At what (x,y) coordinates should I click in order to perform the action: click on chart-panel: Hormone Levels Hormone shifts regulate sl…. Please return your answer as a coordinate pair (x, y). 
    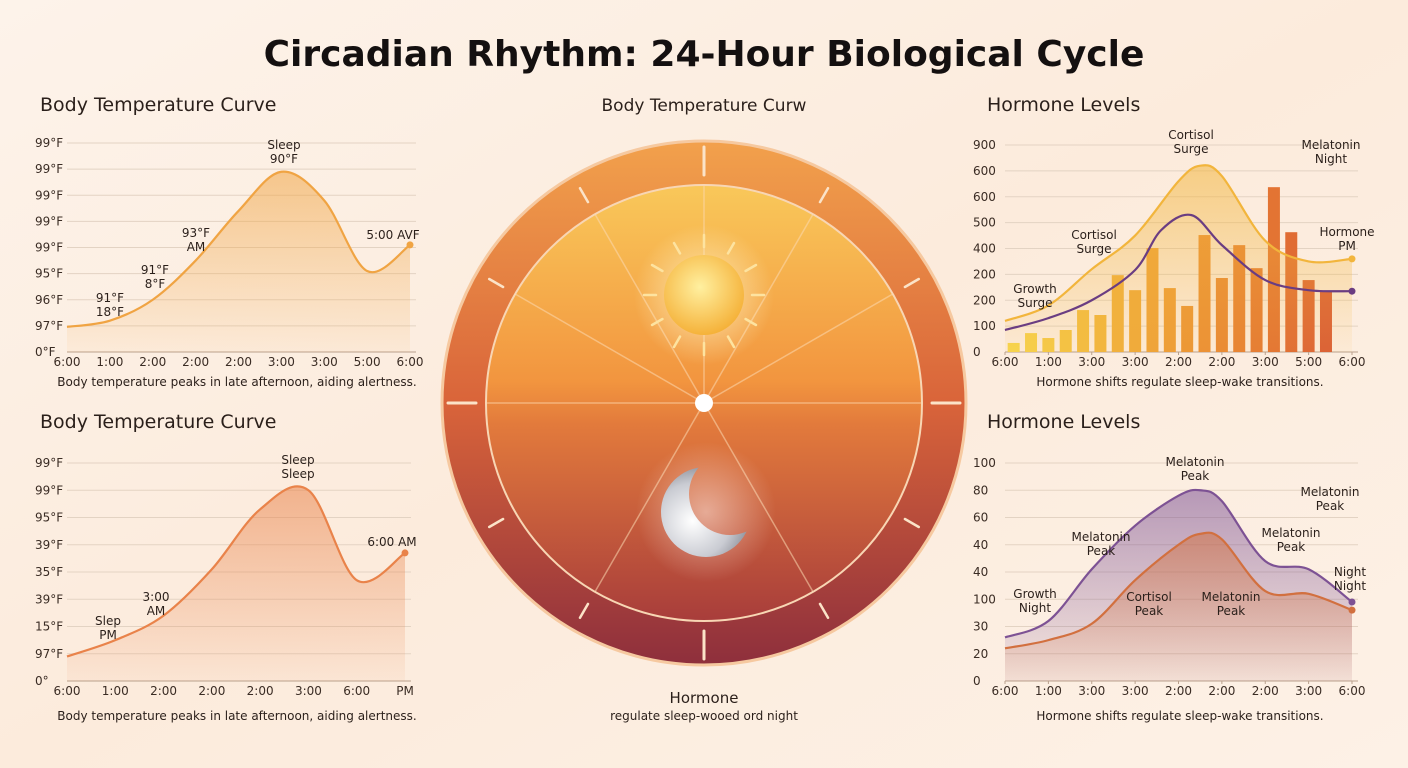
    Looking at the image, I should click on (1169, 567).